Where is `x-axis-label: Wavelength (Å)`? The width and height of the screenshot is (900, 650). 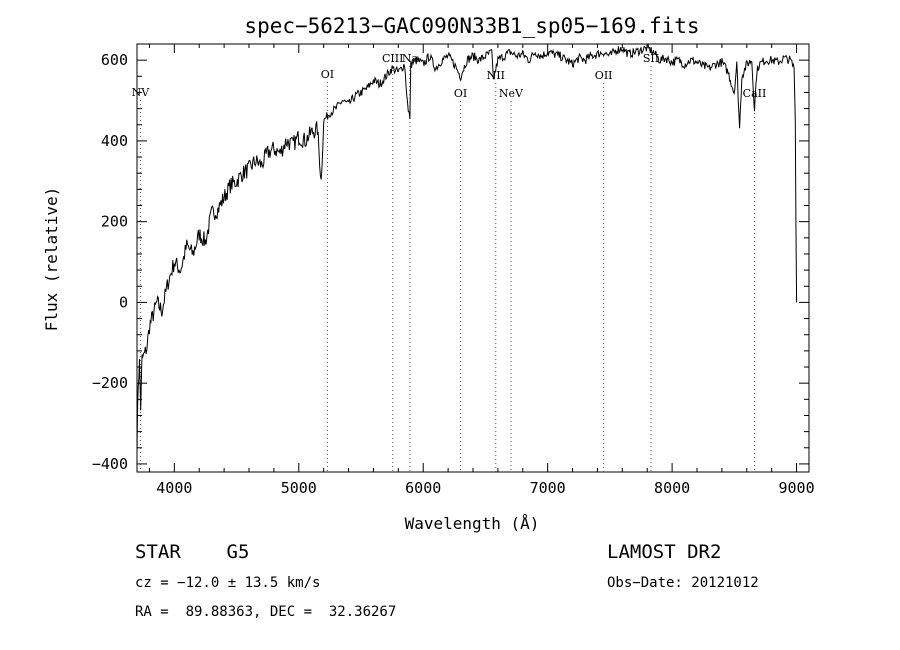
x-axis-label: Wavelength (Å) is located at coordinates (472, 523).